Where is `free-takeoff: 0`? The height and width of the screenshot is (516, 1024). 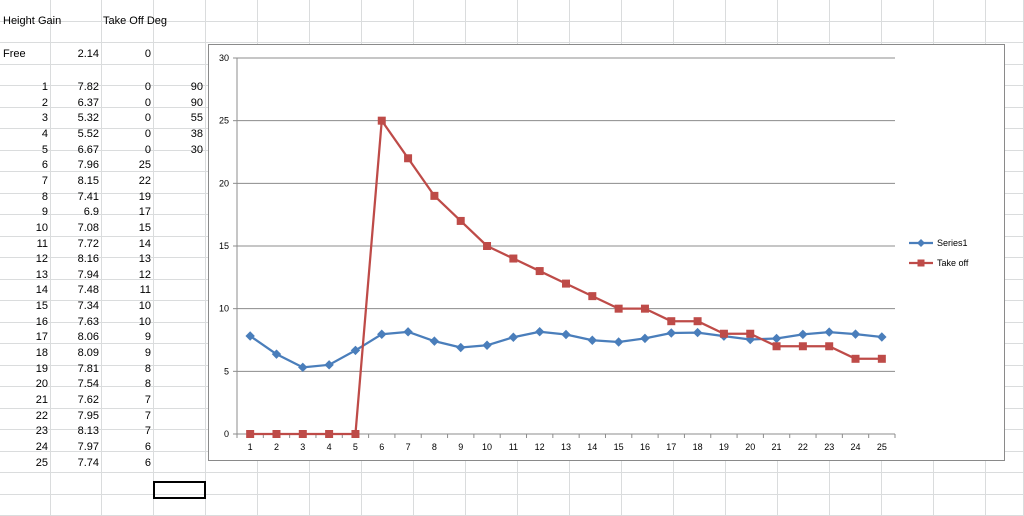 free-takeoff: 0 is located at coordinates (128, 55).